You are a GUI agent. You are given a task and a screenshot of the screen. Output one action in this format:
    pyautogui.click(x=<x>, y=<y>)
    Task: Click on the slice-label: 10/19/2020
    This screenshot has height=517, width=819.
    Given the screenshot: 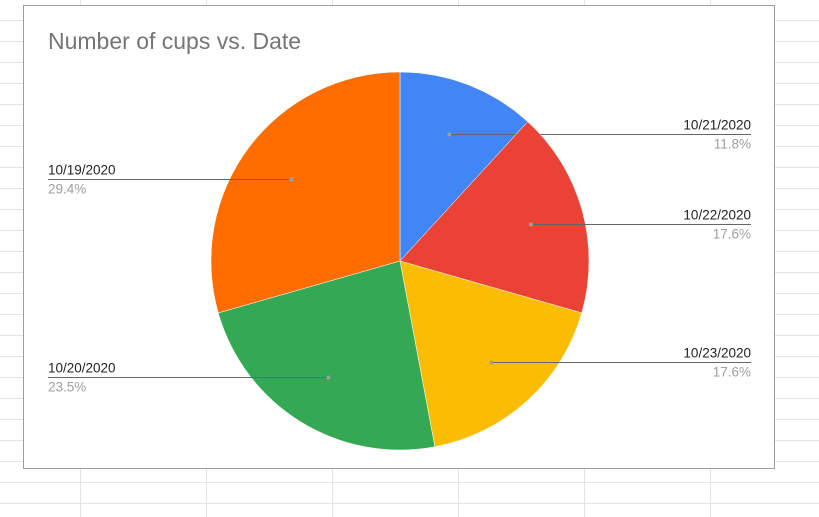 What is the action you would take?
    pyautogui.click(x=82, y=170)
    